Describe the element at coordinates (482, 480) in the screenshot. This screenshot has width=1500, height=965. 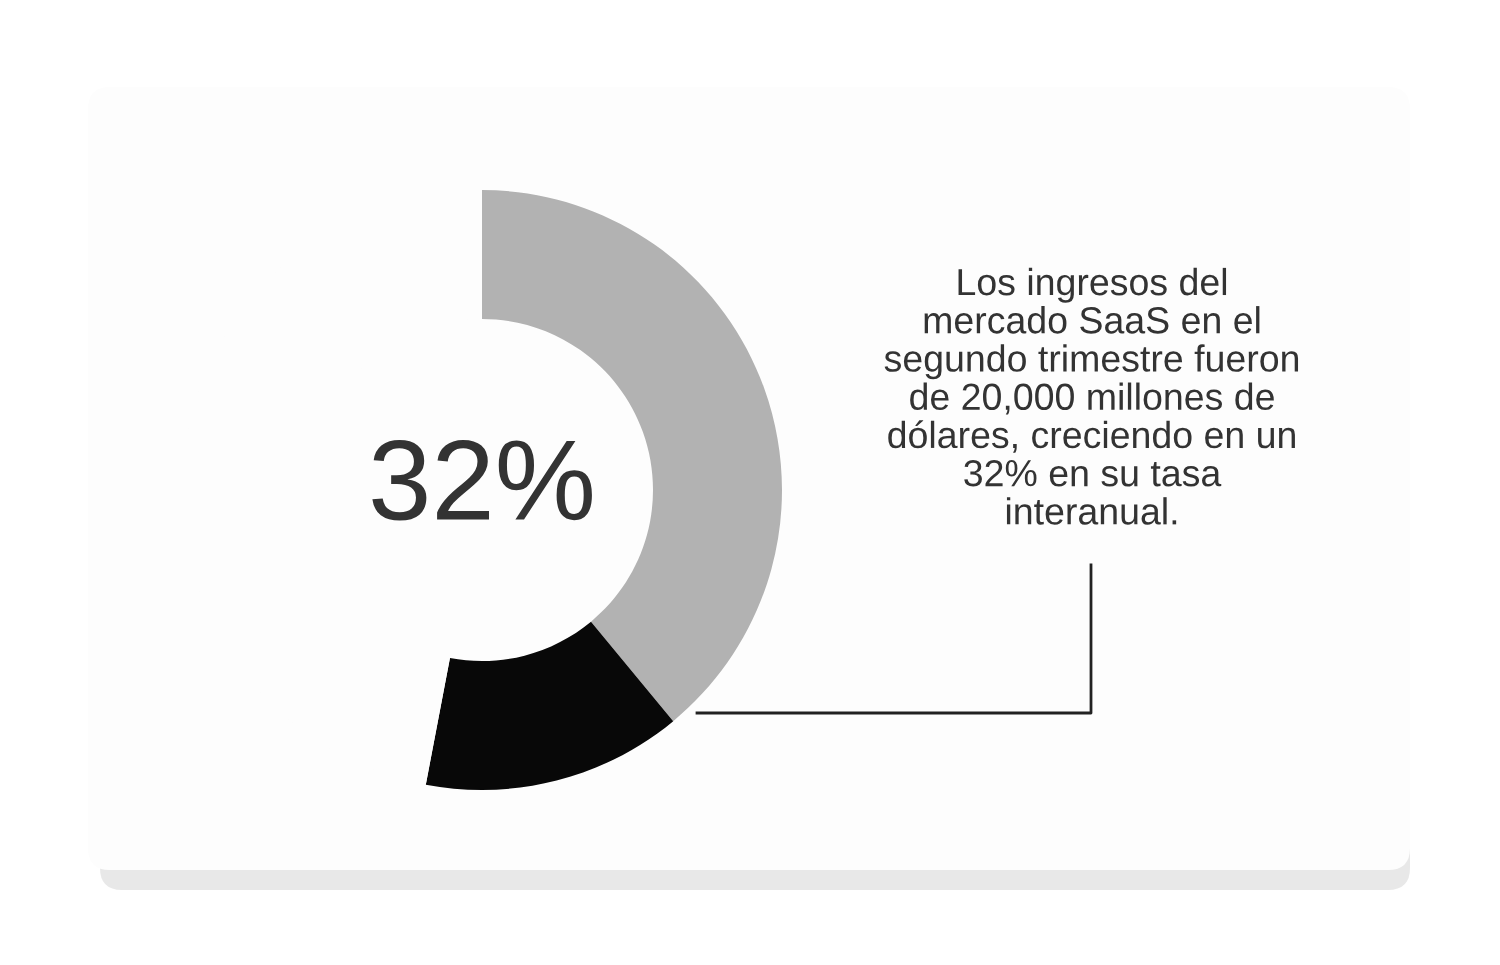
I see `text: 32%` at that location.